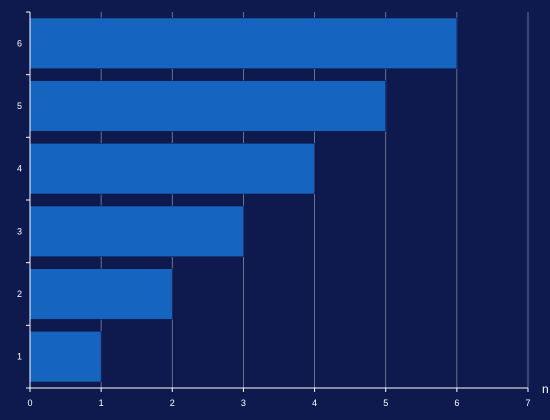 The image size is (550, 420). What do you see at coordinates (243, 403) in the screenshot?
I see `x-tick-label-3: 3` at bounding box center [243, 403].